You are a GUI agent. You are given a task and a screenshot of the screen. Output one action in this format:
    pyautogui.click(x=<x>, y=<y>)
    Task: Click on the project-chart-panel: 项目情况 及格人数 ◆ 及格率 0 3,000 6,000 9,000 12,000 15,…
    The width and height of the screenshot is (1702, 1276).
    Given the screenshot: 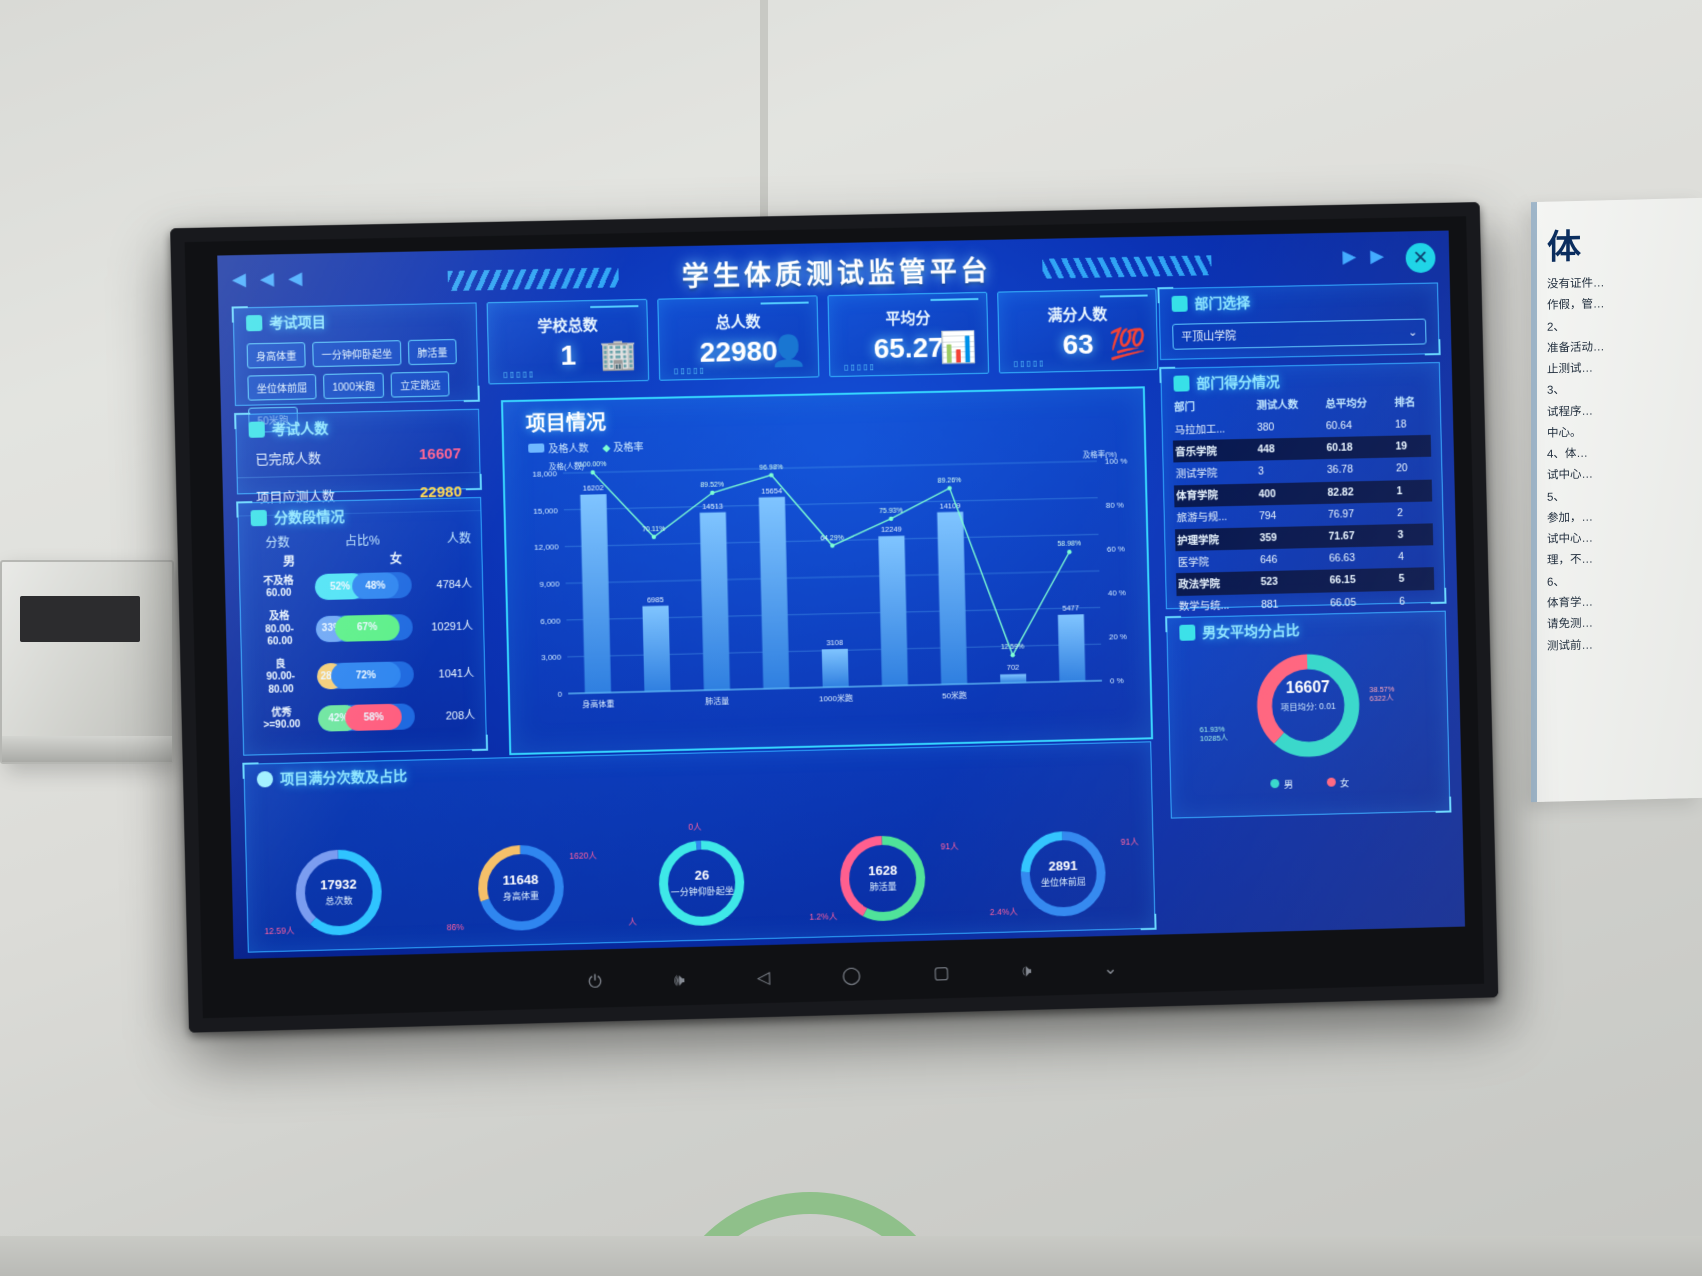 What is the action you would take?
    pyautogui.click(x=827, y=571)
    